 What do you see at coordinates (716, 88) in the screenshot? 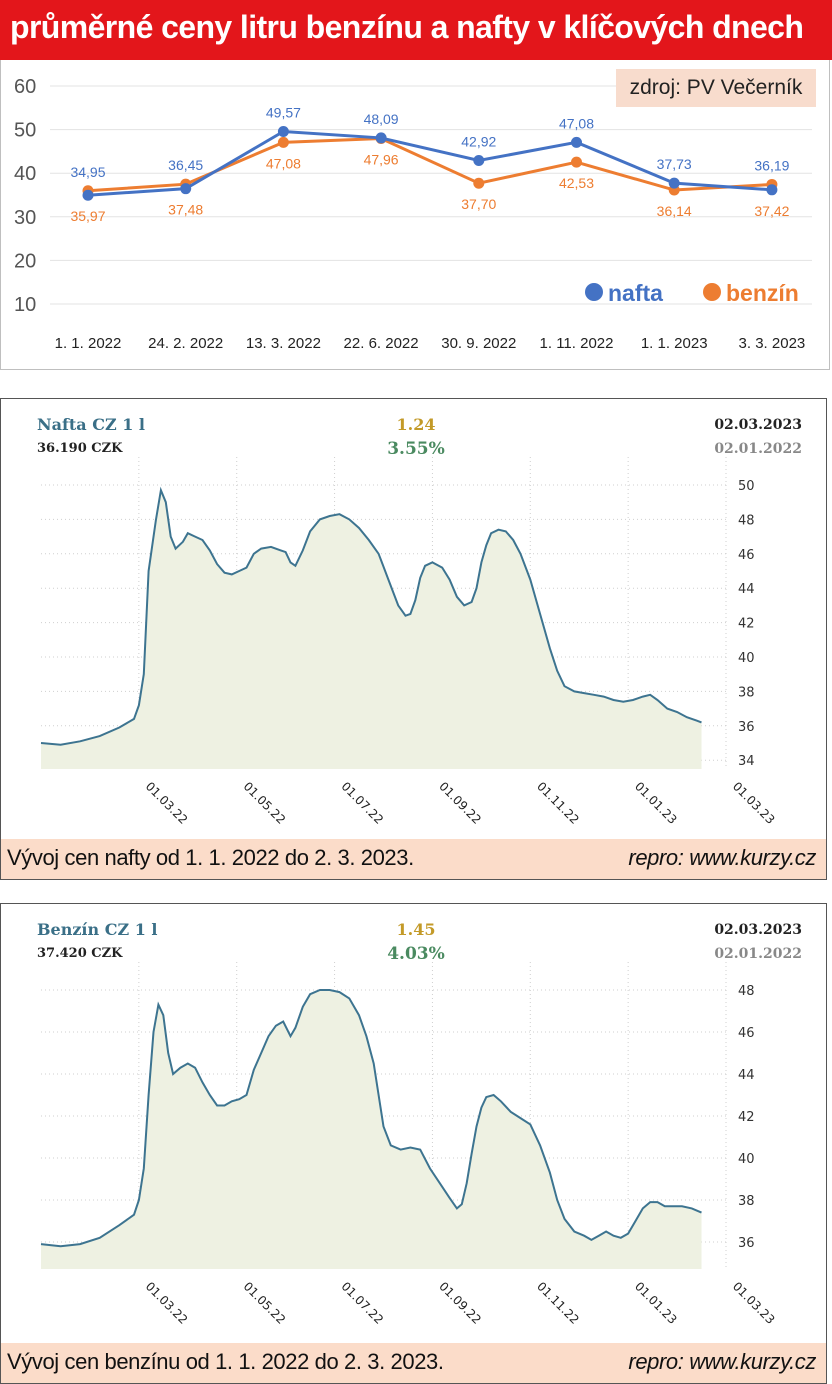
I see `source-label: zdroj: PV Večerník` at bounding box center [716, 88].